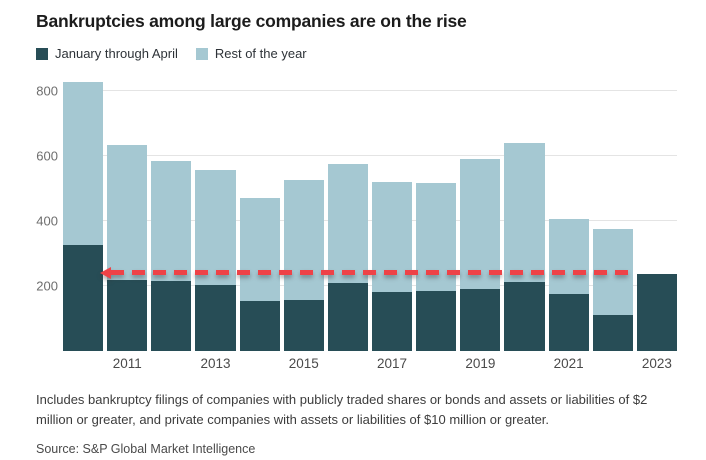 The height and width of the screenshot is (460, 706). What do you see at coordinates (392, 363) in the screenshot?
I see `x-axis-tick-label: 2017` at bounding box center [392, 363].